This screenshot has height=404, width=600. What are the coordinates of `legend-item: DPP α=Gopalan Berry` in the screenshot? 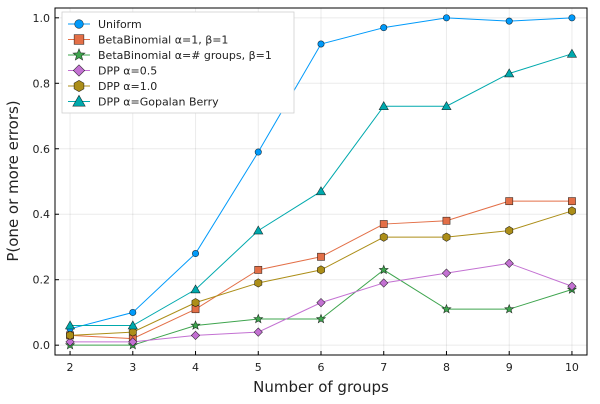 It's located at (143, 101).